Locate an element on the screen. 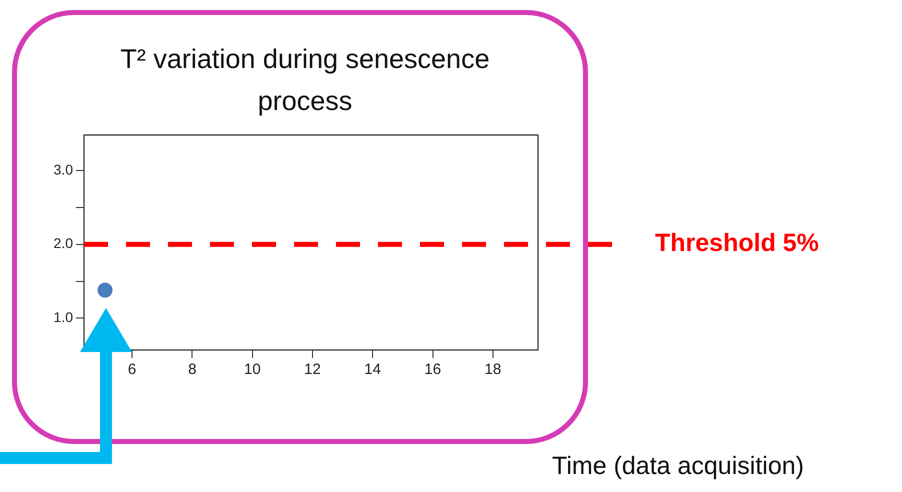 The height and width of the screenshot is (492, 902). x-tick-label: 8 is located at coordinates (192, 369).